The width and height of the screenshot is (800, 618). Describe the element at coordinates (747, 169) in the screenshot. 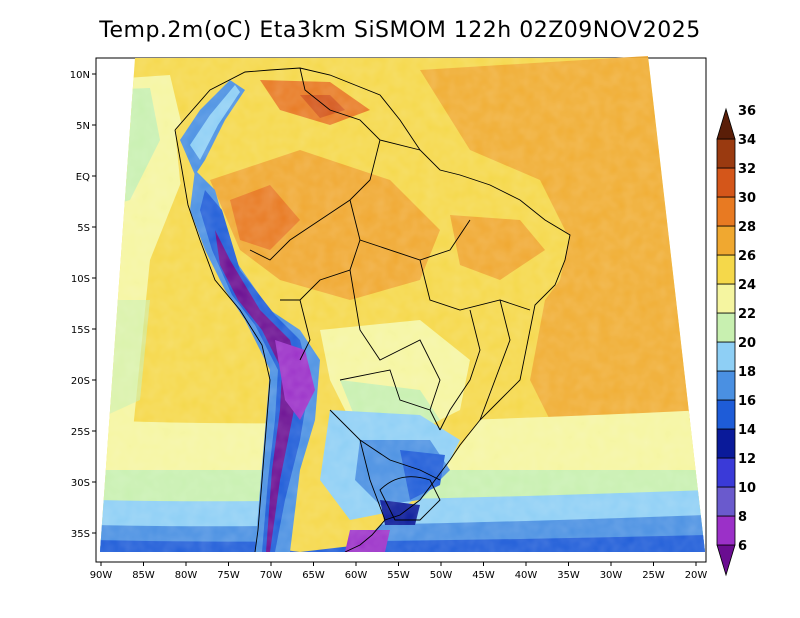

I see `colorbar-label: 32` at that location.